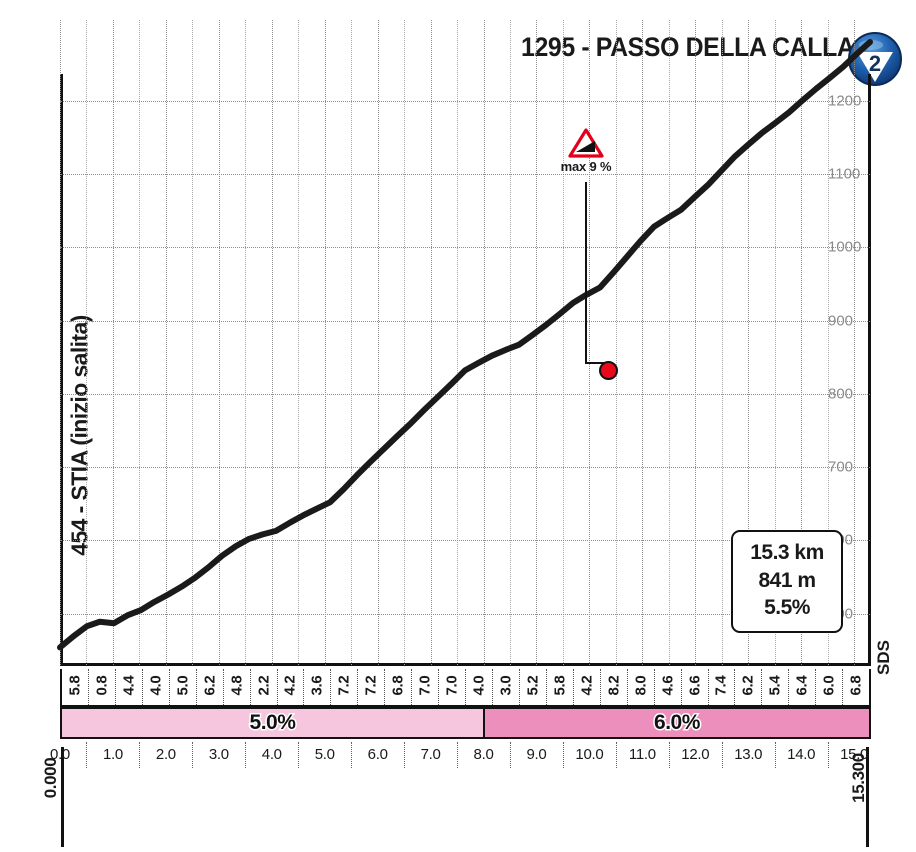 This screenshot has height=852, width=916. Describe the element at coordinates (844, 174) in the screenshot. I see `y-axis-tick-label: 1100` at that location.